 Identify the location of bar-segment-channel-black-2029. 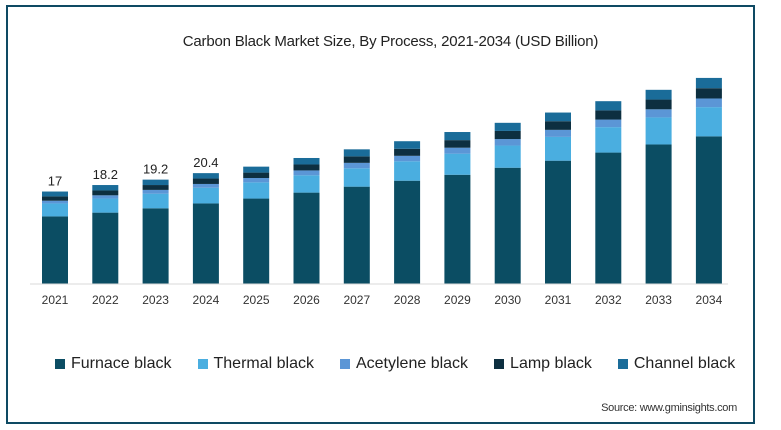
(457, 136).